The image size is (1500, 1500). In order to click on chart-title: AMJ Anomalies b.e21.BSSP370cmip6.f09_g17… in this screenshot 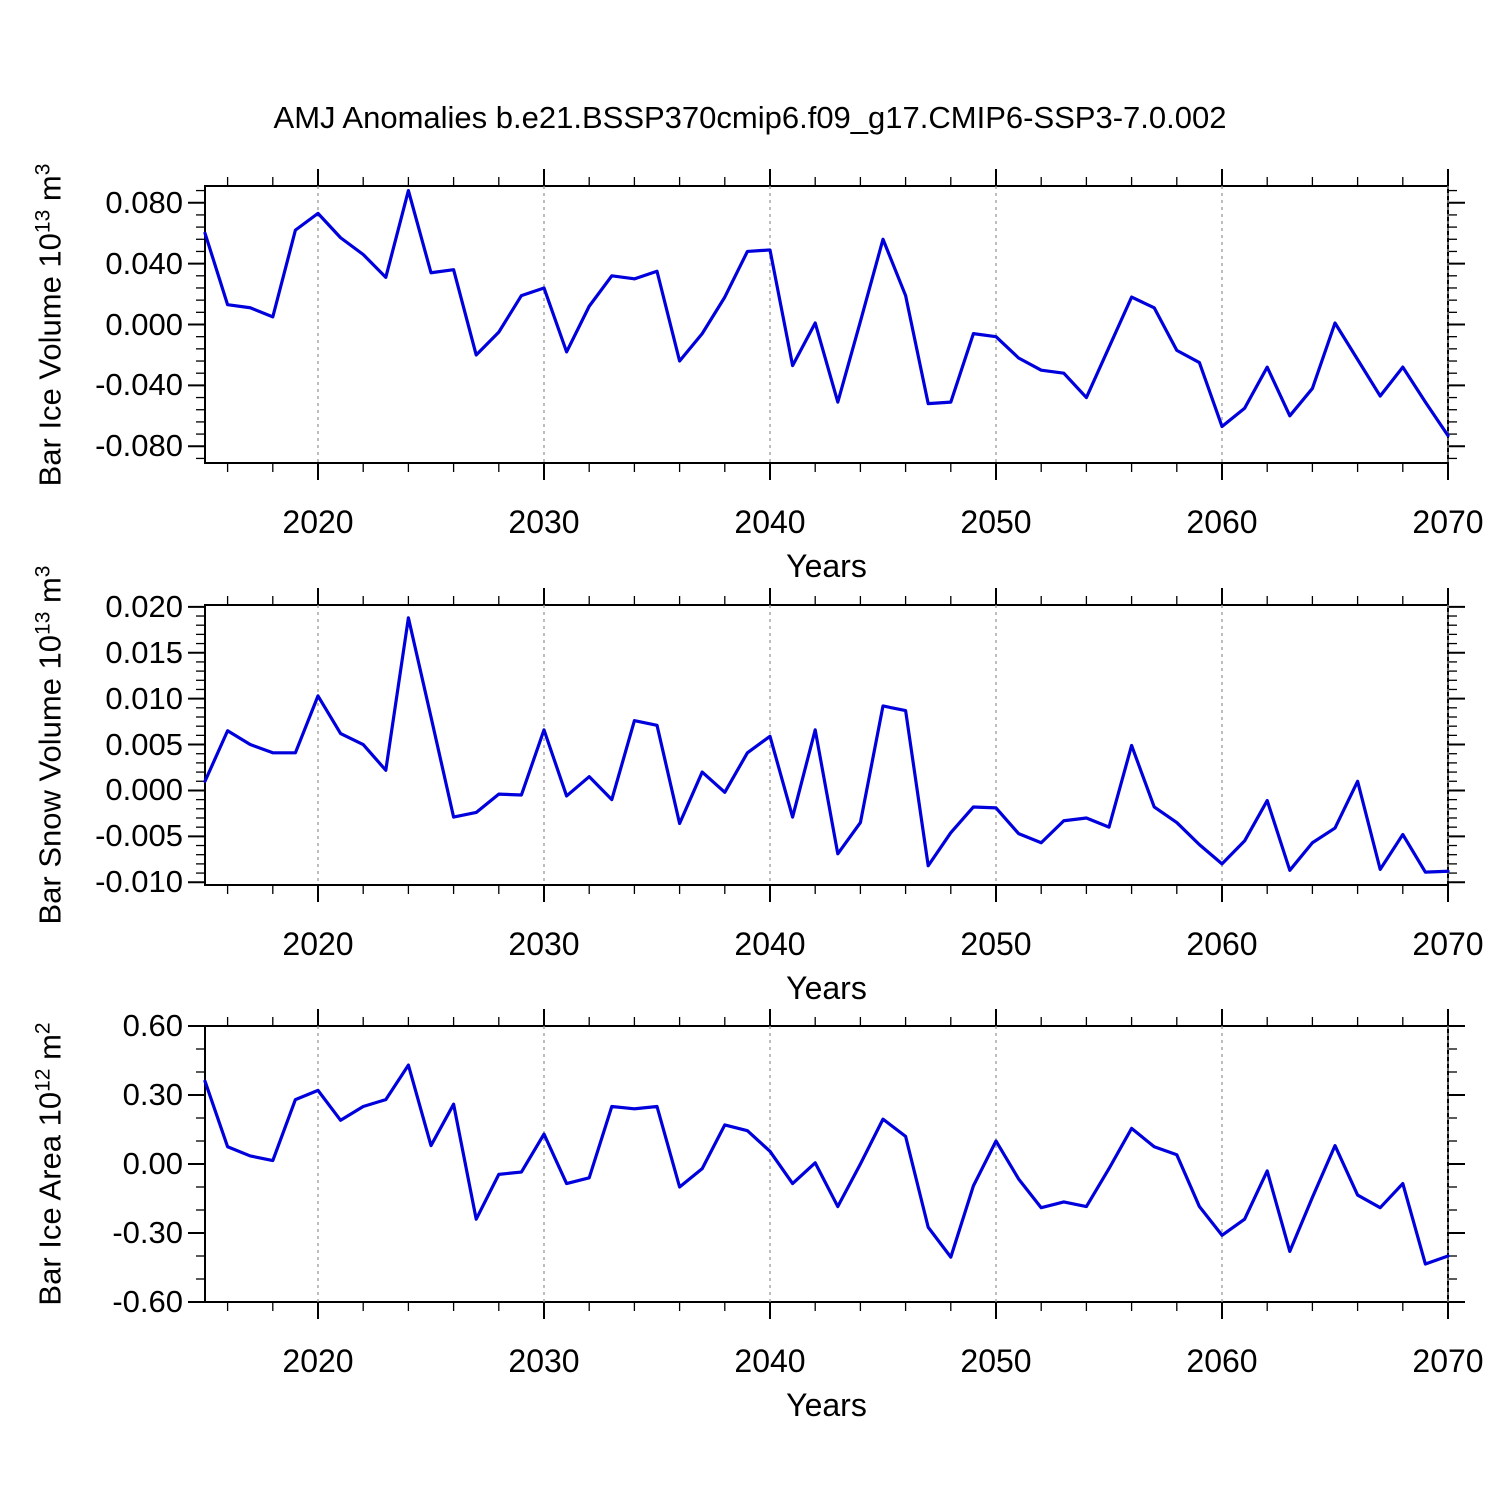, I will do `click(750, 117)`.